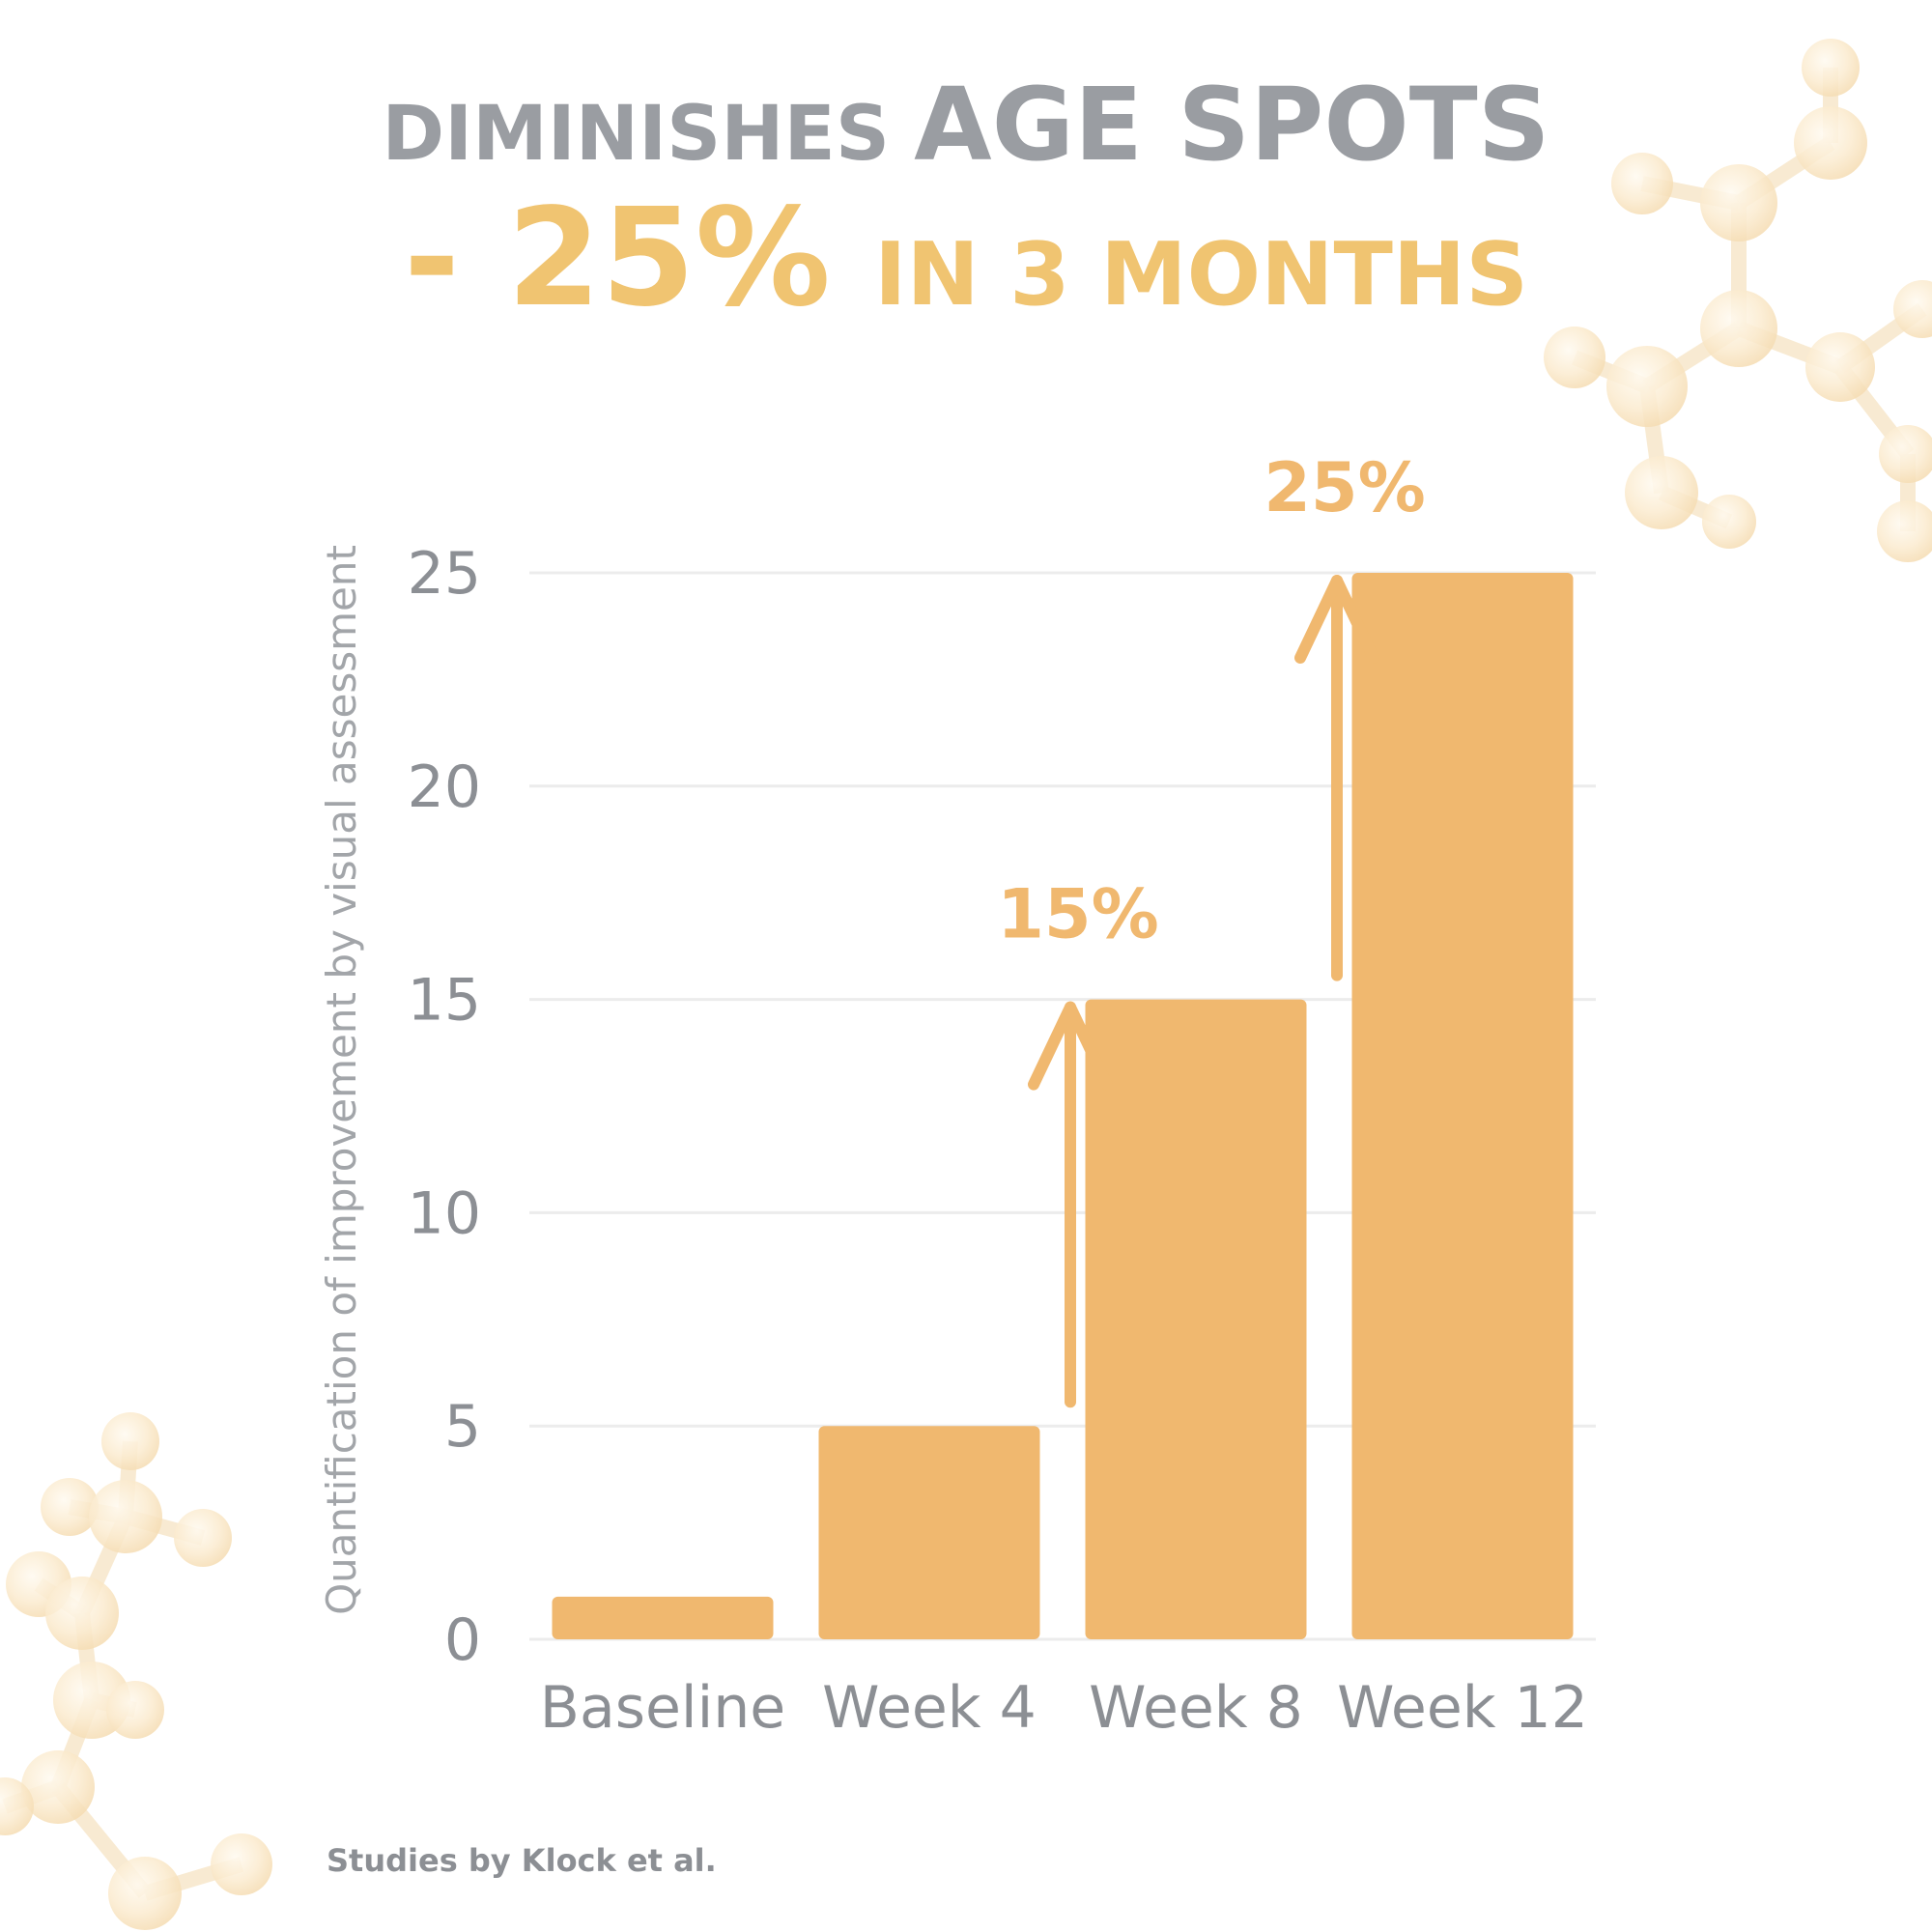  Describe the element at coordinates (444, 787) in the screenshot. I see `y-tick-label: 20` at that location.